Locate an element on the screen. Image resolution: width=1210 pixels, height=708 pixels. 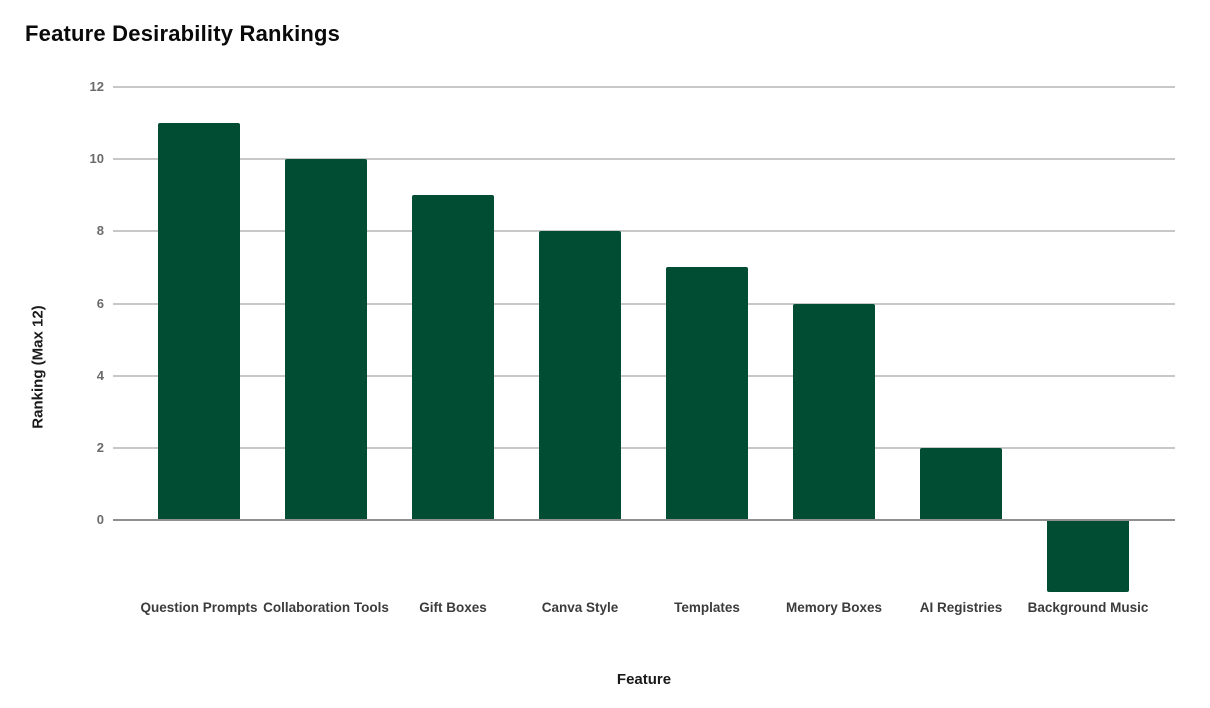
y-tick-label: 6 is located at coordinates (100, 303).